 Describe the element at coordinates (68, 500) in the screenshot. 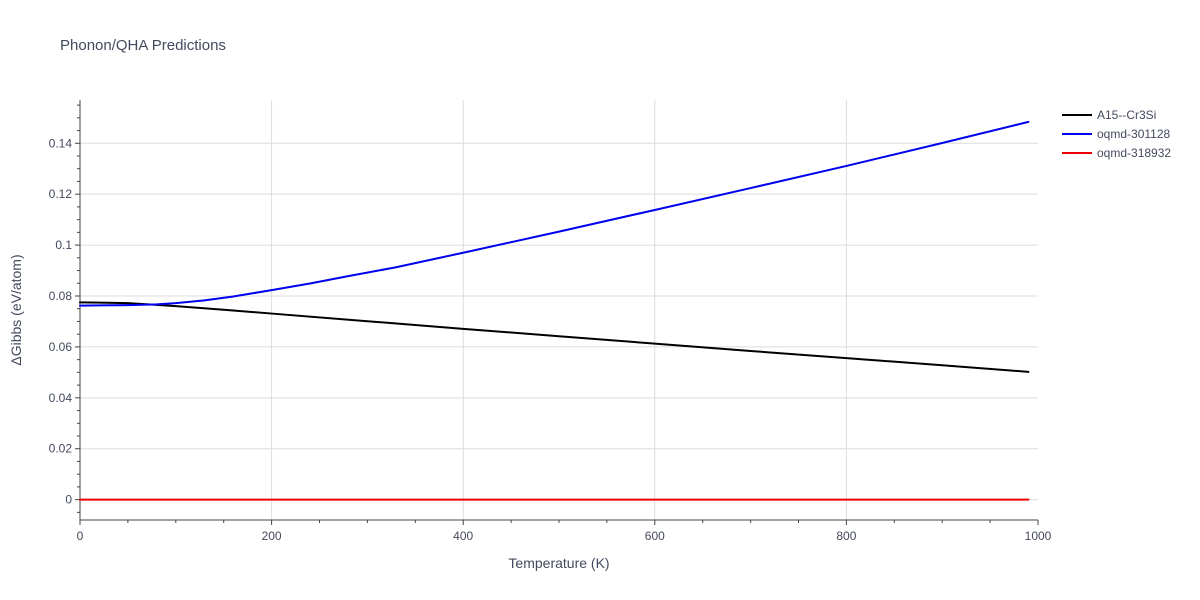

I see `y-tick-label: 0` at that location.